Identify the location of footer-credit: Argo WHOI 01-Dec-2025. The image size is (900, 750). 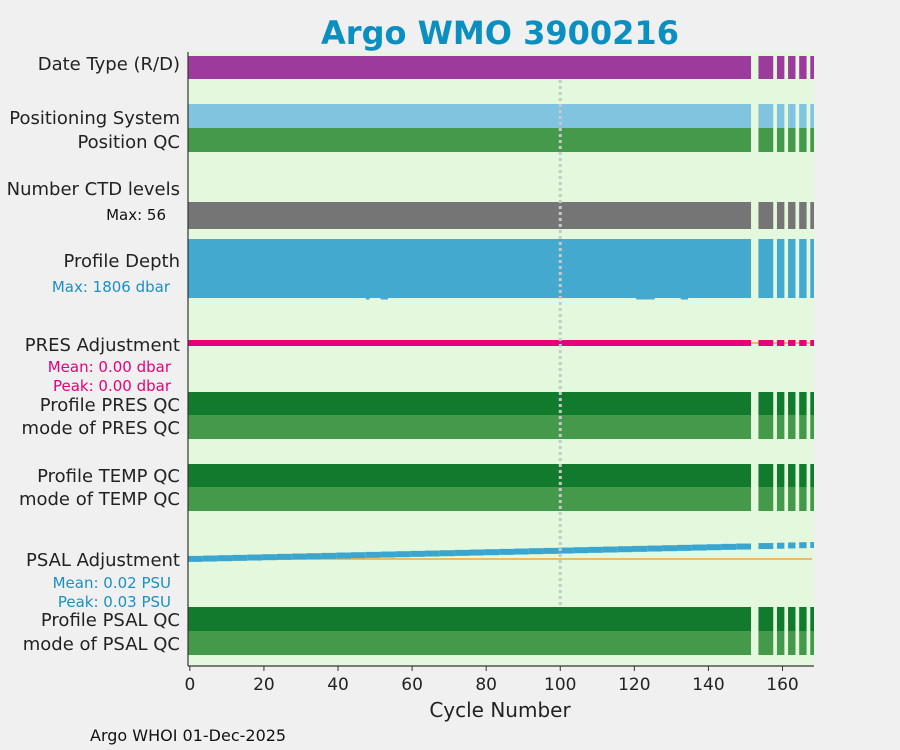
(188, 735).